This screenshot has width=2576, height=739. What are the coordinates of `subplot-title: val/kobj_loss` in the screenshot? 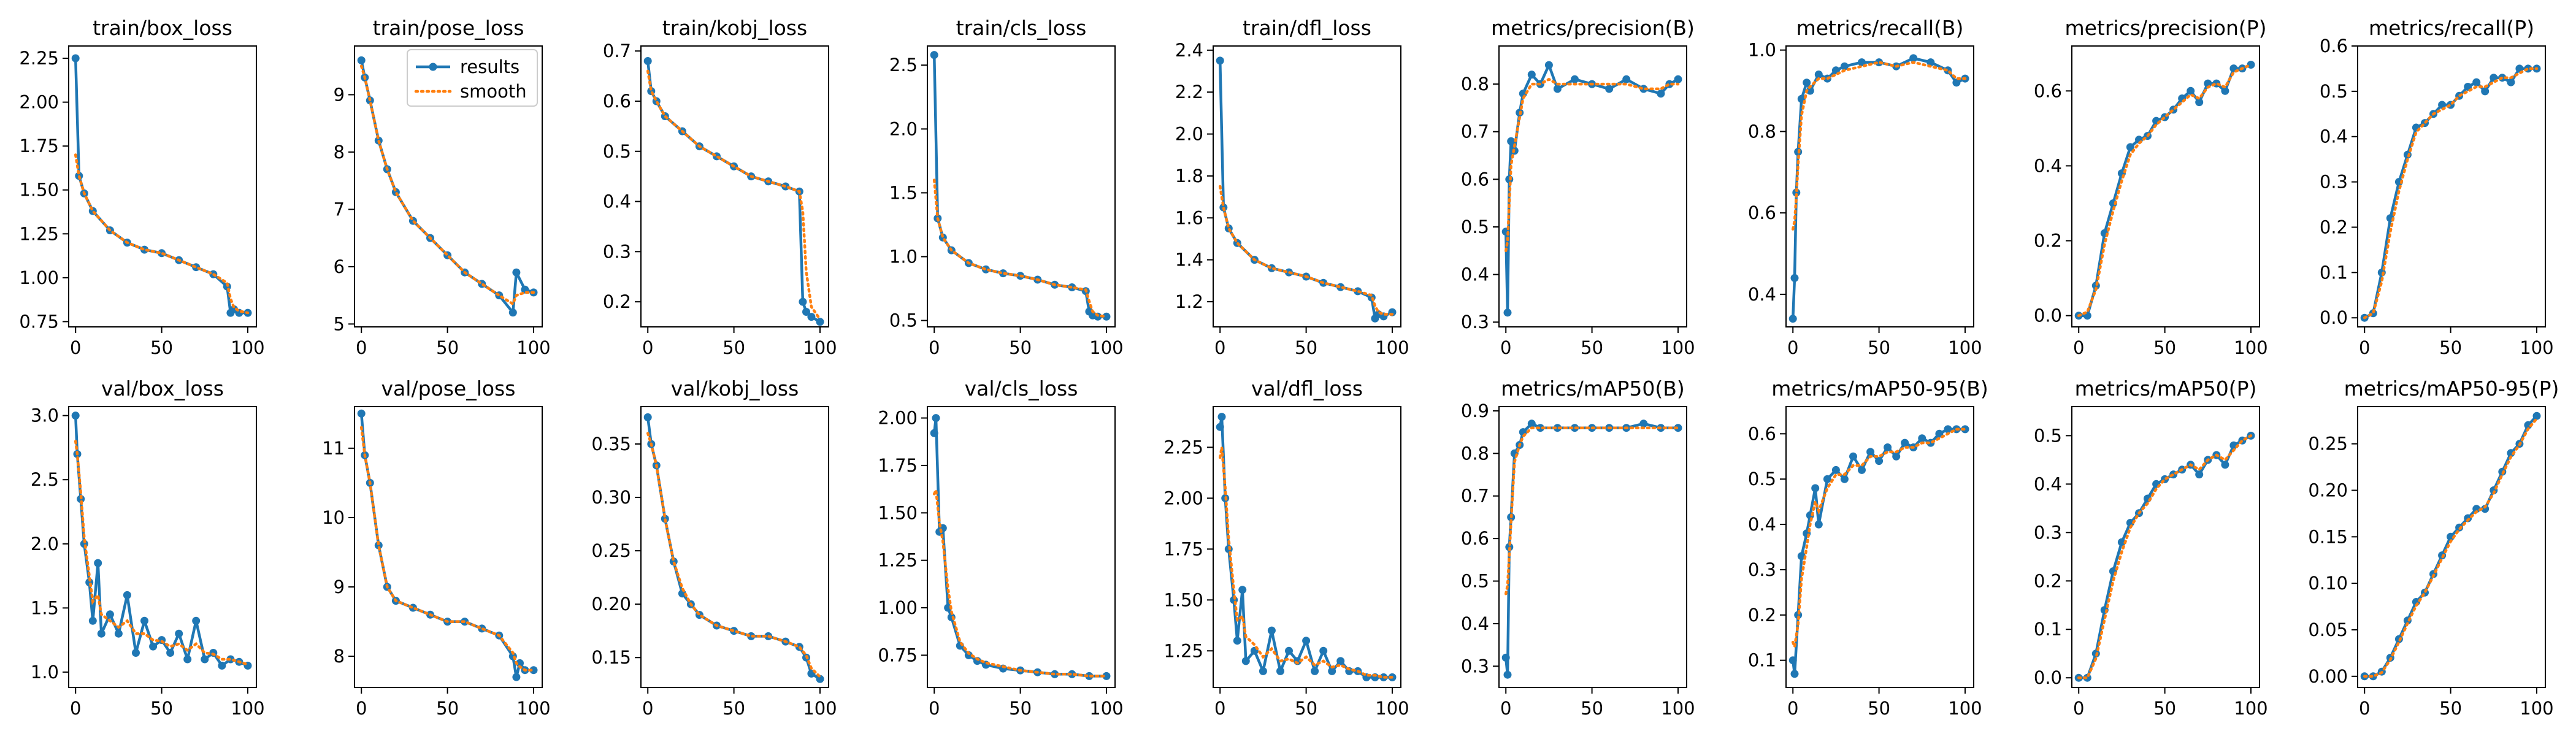 It's located at (735, 389).